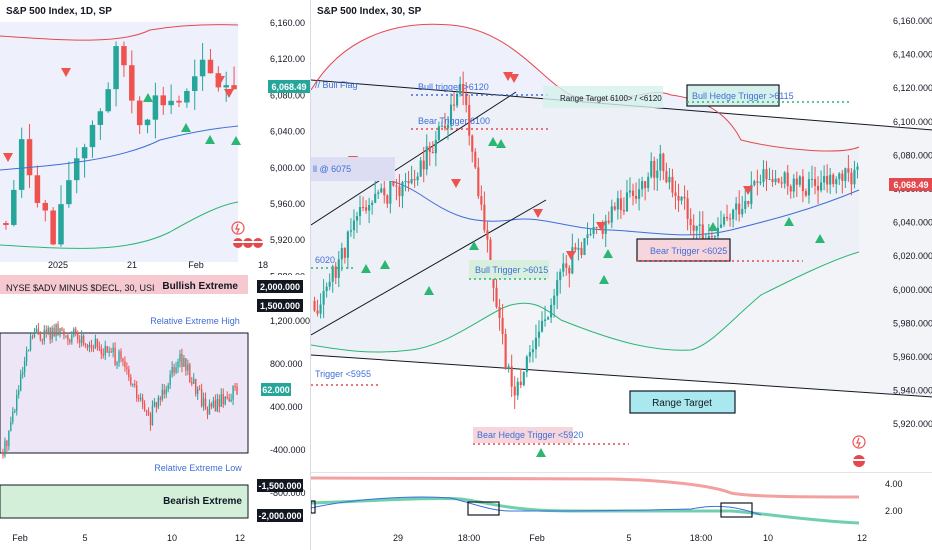  Describe the element at coordinates (287, 59) in the screenshot. I see `axis-tick-label: 6,120.00` at that location.